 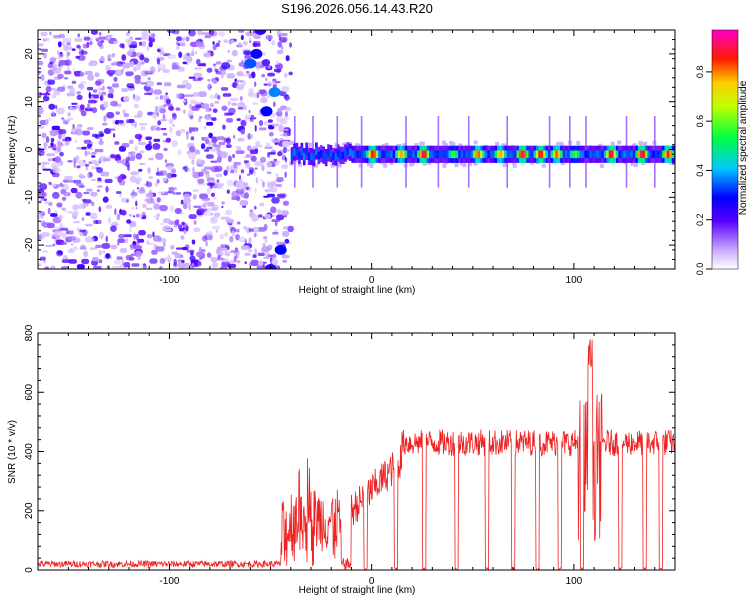 What do you see at coordinates (357, 590) in the screenshot?
I see `snr-xlabel: Height of straight line (km)` at bounding box center [357, 590].